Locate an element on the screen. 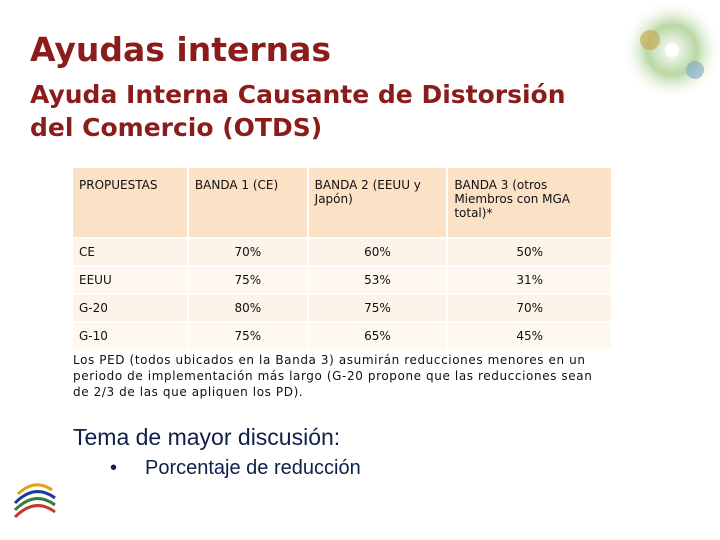 This screenshot has width=720, height=540. table-row: G-10 75% 65% 45% is located at coordinates (343, 335).